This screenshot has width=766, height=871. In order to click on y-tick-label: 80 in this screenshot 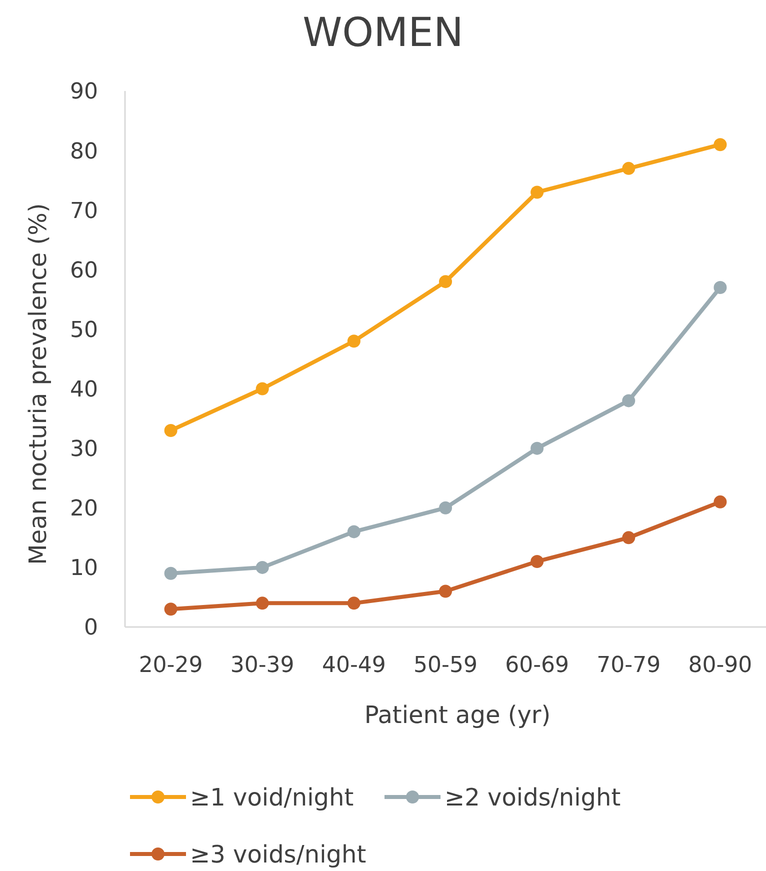, I will do `click(84, 151)`.